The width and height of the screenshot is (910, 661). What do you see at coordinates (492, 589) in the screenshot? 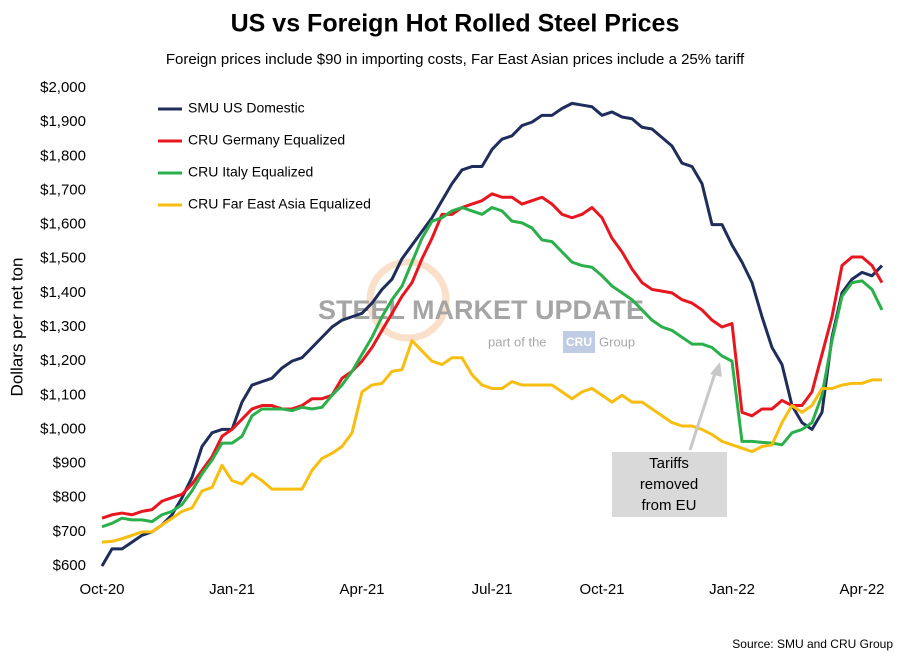
I see `x-tick-label: Jul-21` at bounding box center [492, 589].